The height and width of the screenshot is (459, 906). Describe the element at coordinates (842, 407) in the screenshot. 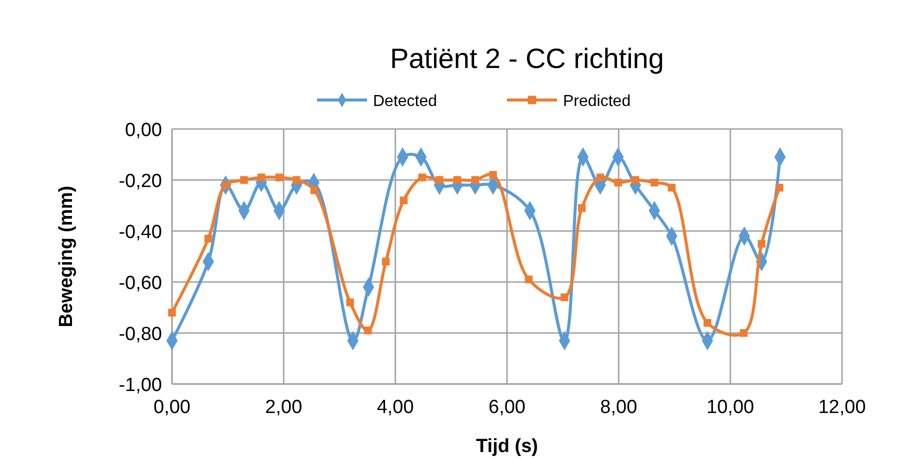

I see `x-tick-label: 12,00` at that location.